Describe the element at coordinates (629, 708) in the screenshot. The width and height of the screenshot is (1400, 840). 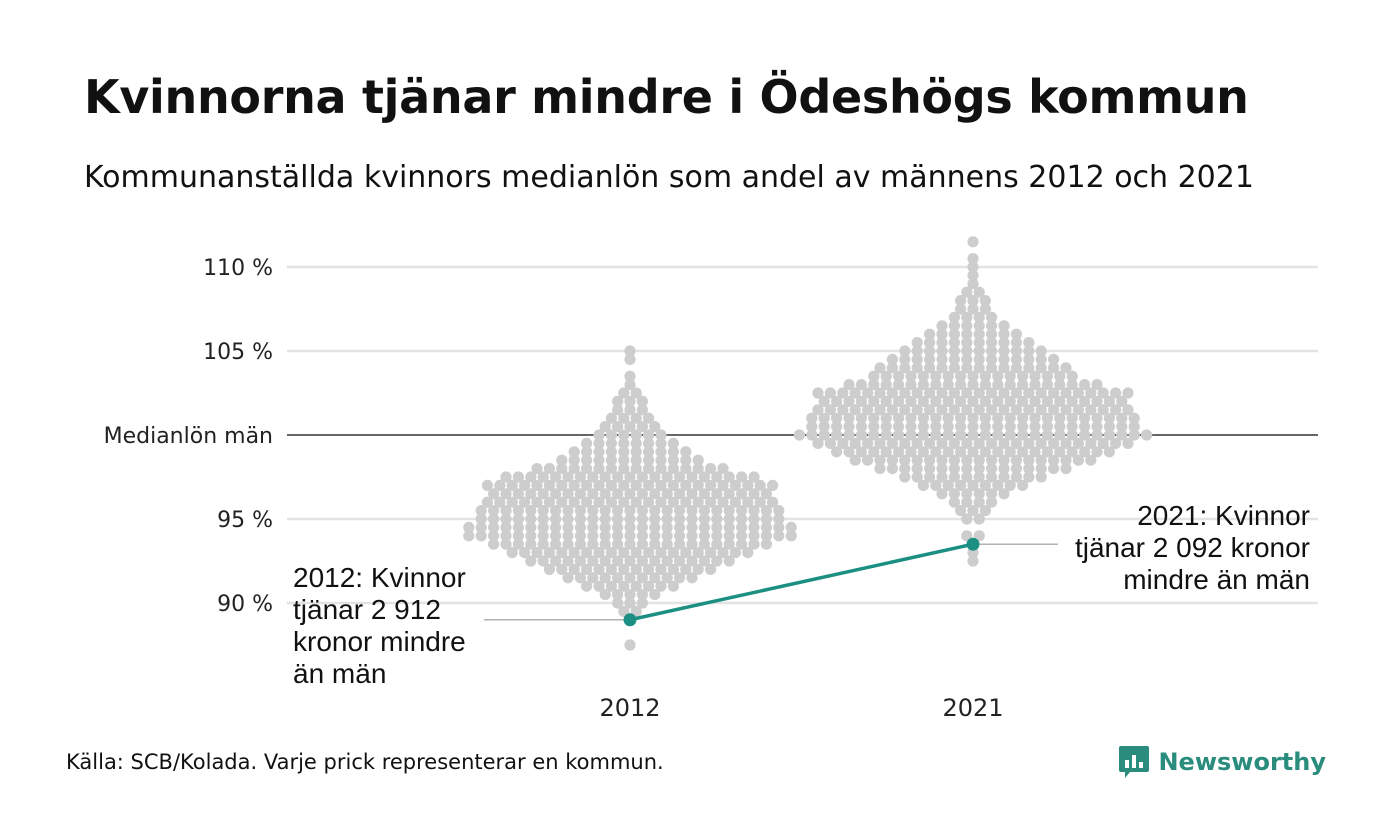
I see `x-tick-label: 2012` at that location.